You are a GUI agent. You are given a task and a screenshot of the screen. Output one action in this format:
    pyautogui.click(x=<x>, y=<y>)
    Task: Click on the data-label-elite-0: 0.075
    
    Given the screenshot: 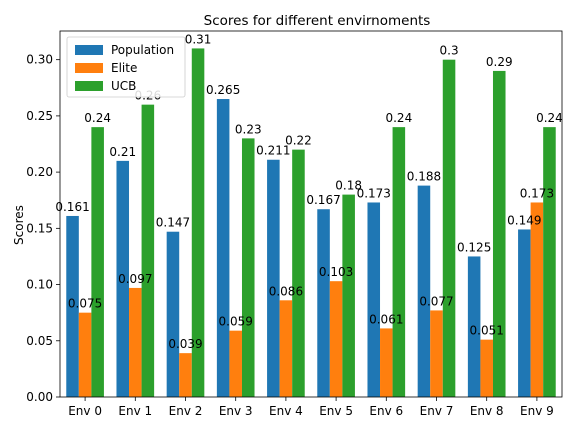 What is the action you would take?
    pyautogui.click(x=85, y=304)
    